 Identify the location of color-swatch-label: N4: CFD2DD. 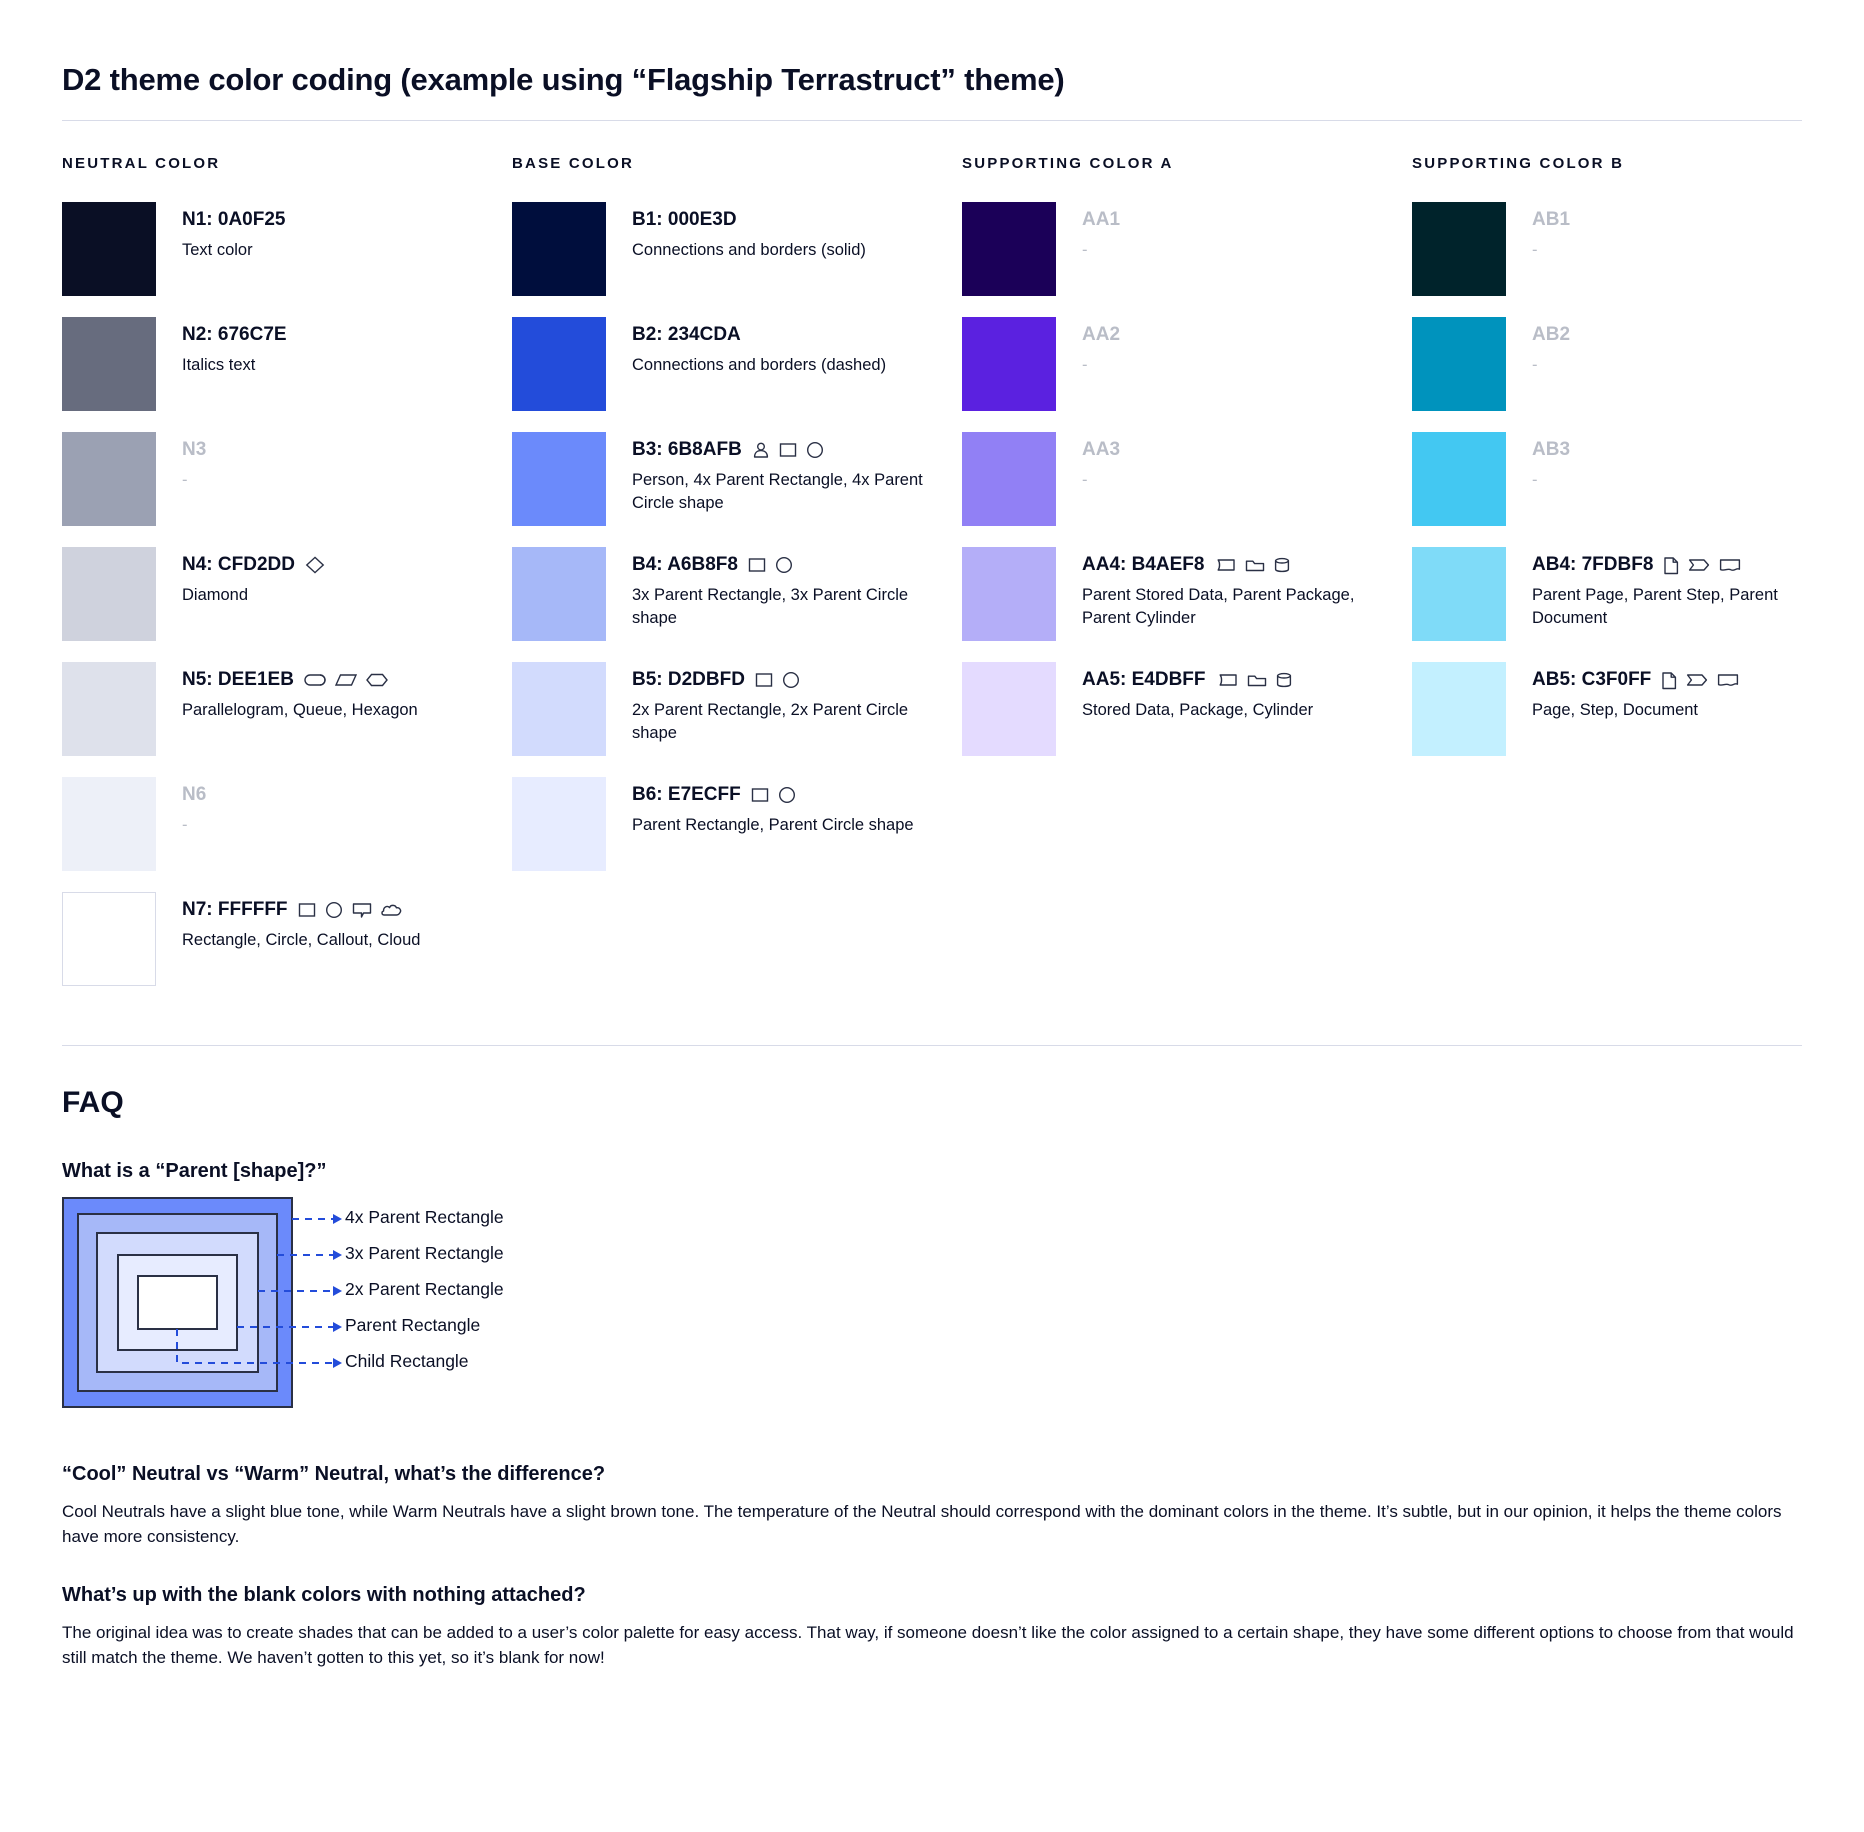
(238, 564).